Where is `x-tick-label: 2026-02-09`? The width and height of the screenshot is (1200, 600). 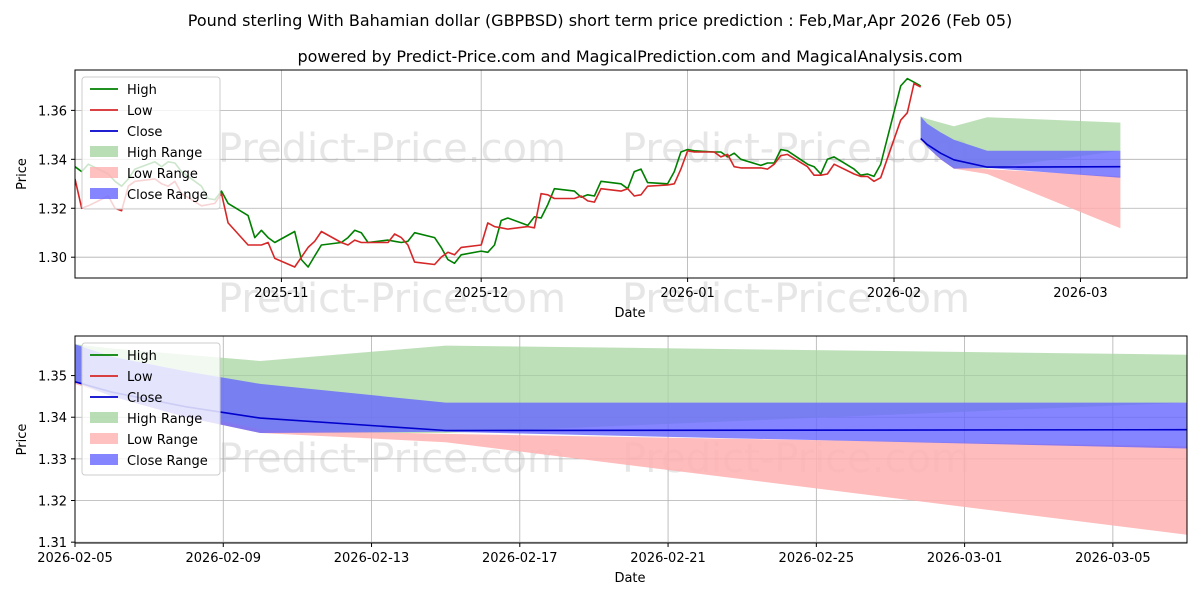 x-tick-label: 2026-02-09 is located at coordinates (223, 558).